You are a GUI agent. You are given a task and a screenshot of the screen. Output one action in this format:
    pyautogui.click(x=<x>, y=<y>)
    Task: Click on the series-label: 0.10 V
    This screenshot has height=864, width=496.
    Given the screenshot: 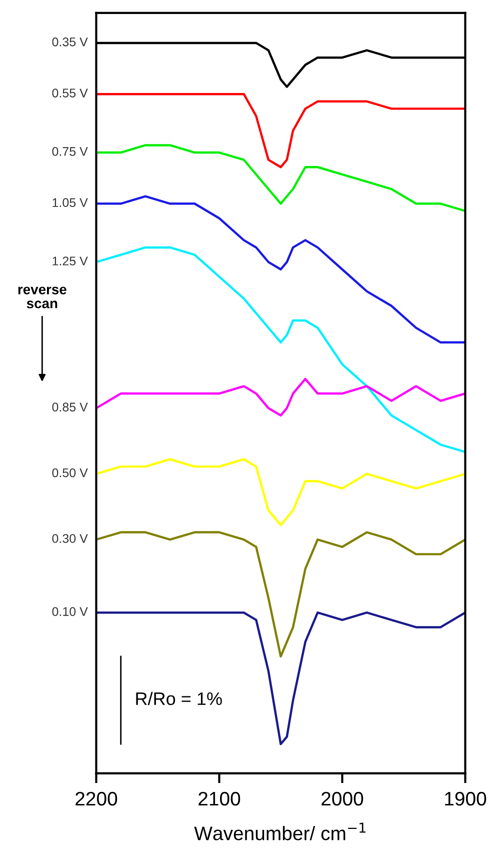 What is the action you would take?
    pyautogui.click(x=70, y=611)
    